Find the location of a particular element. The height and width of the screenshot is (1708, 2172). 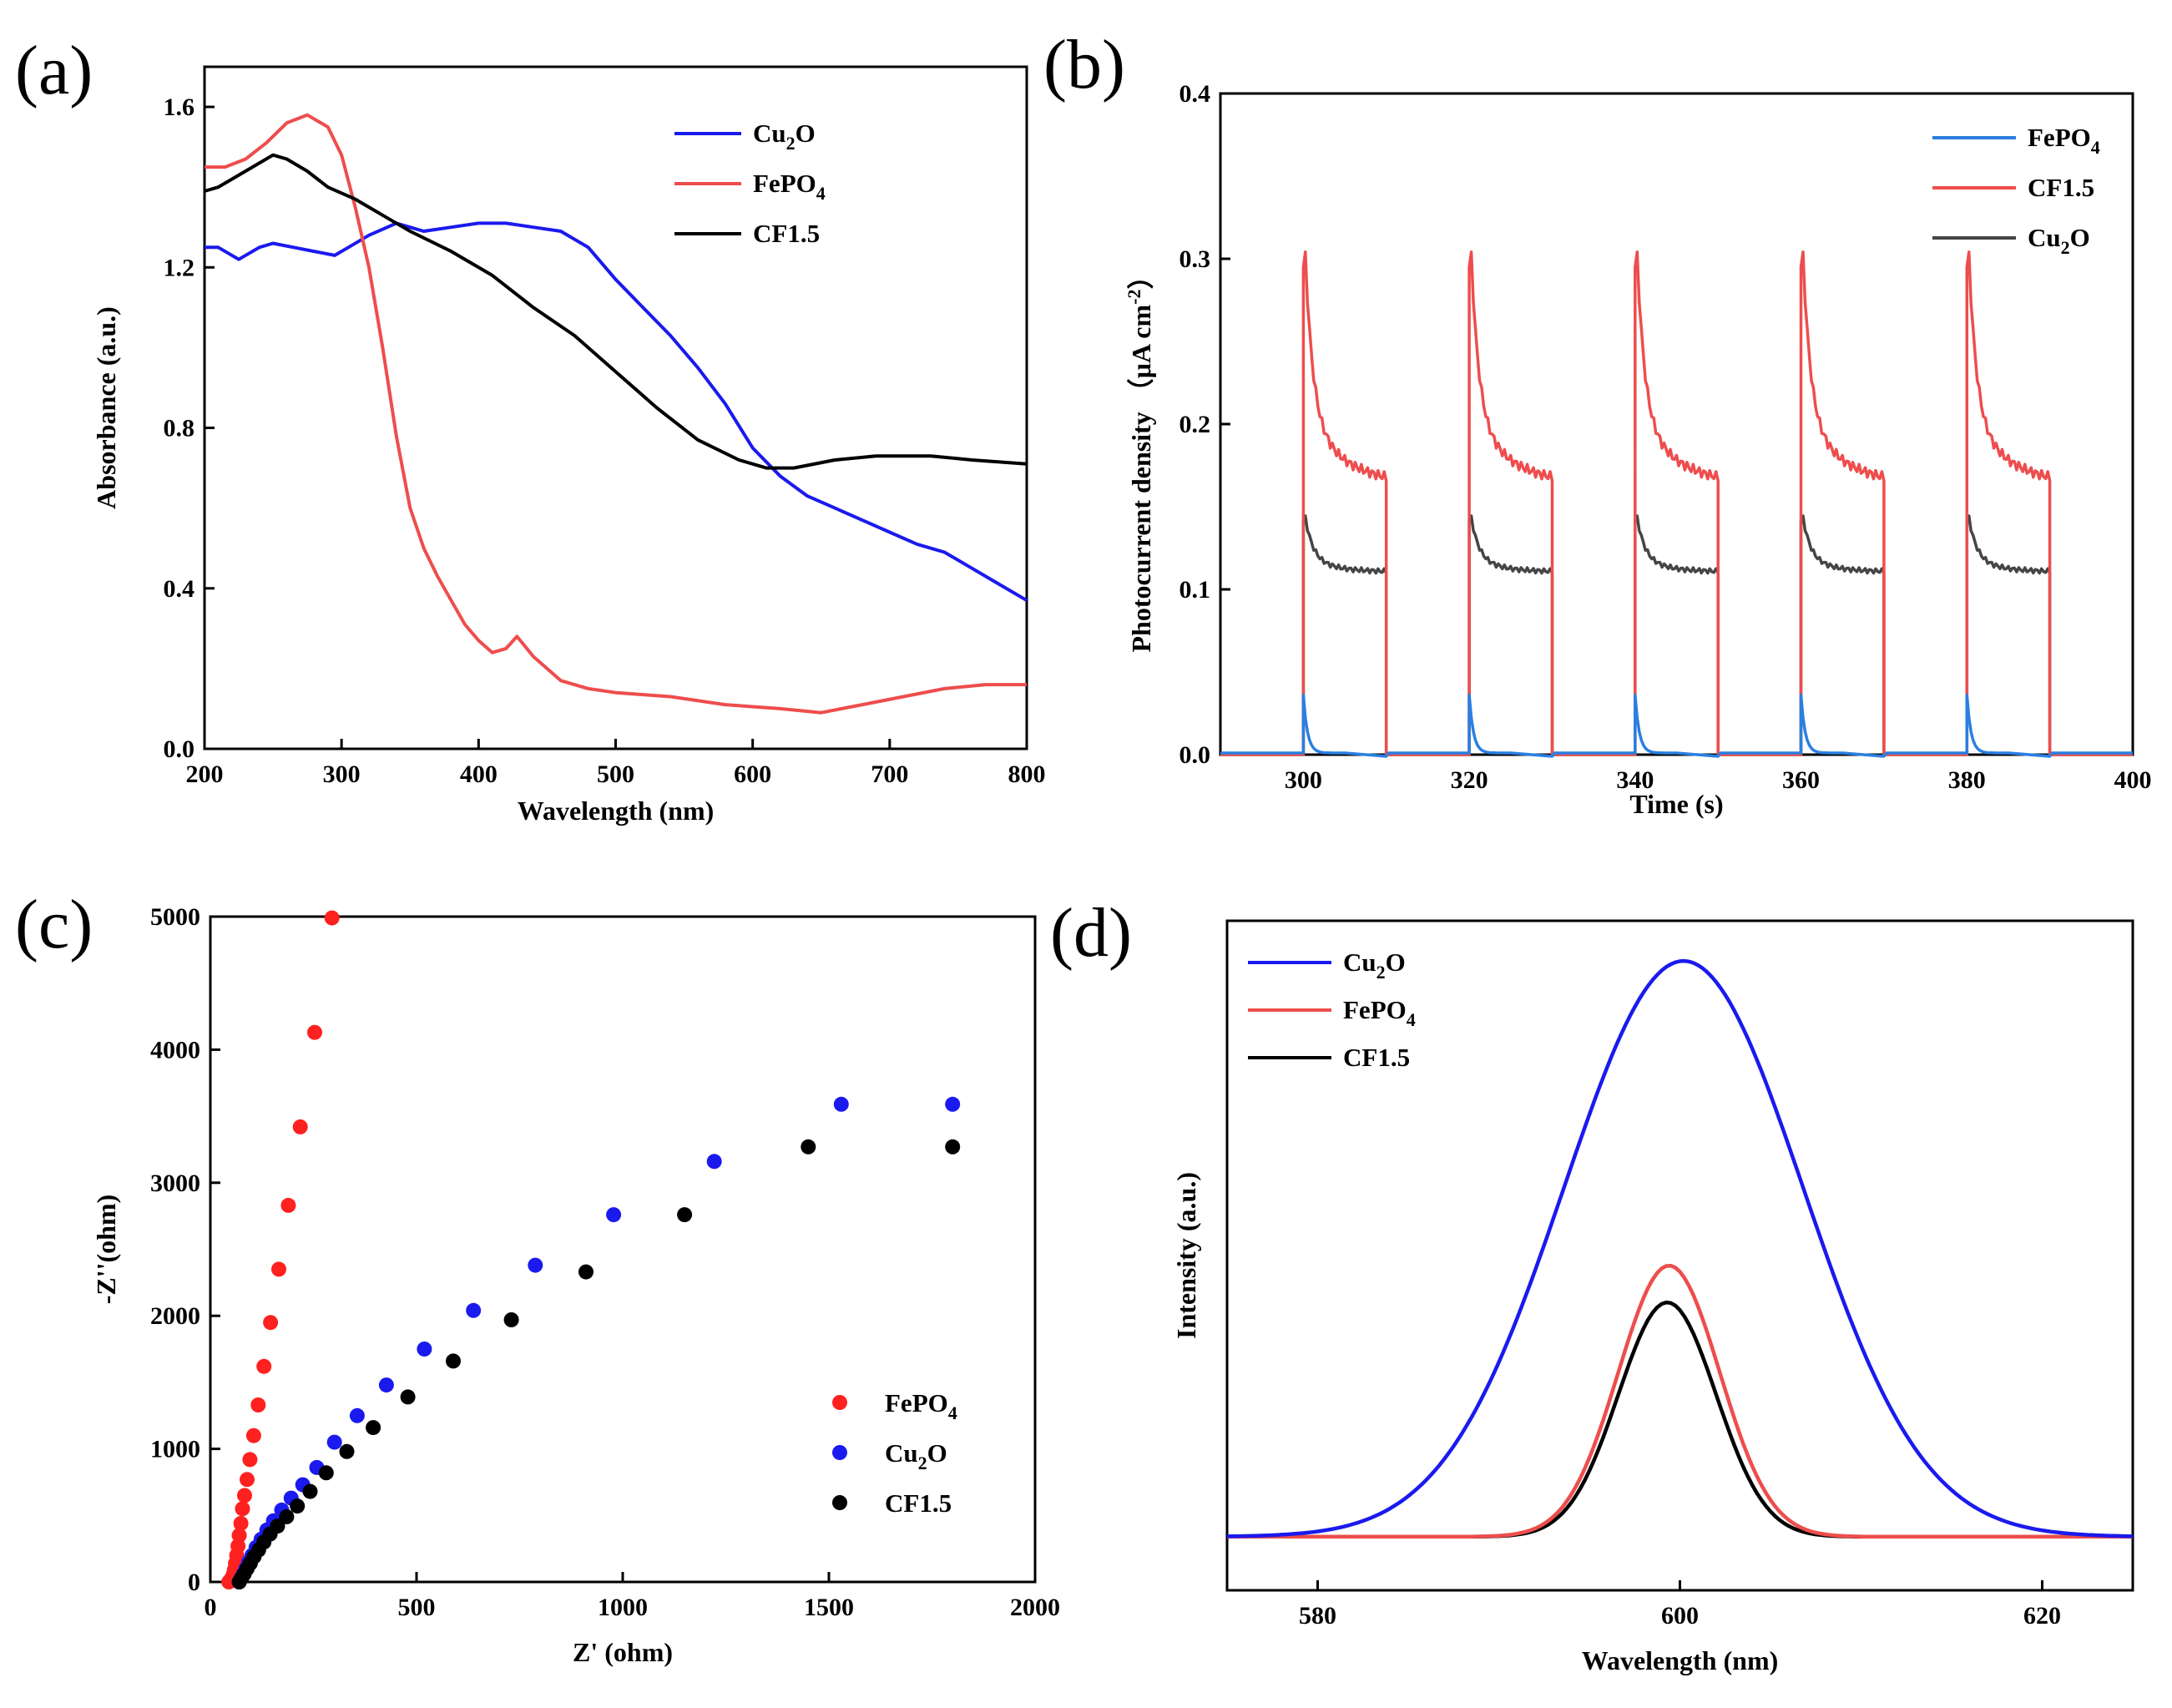

x-tick-label: 1000 is located at coordinates (623, 1608).